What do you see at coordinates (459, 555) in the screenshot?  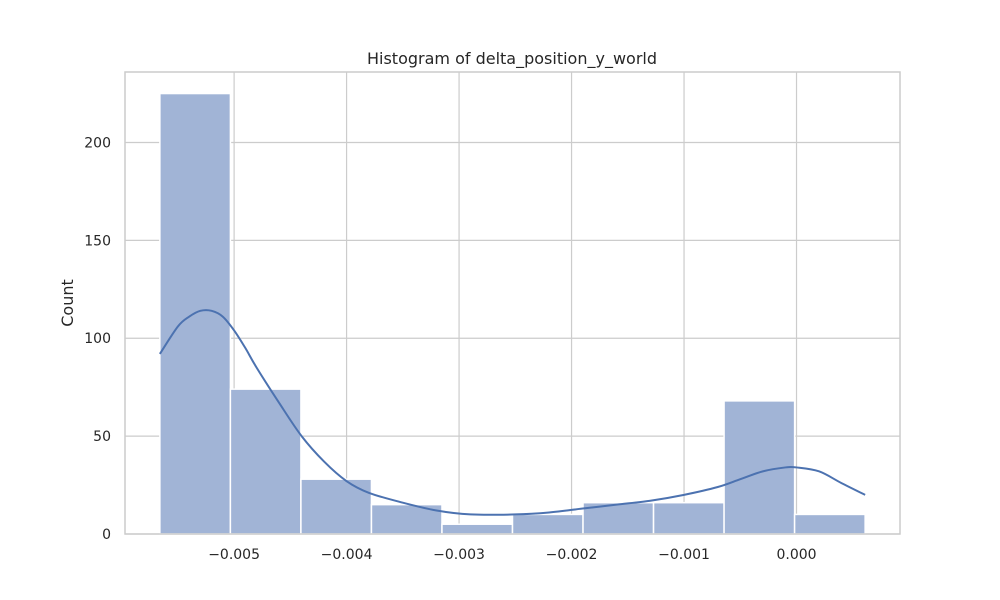 I see `x-tick-label: −0.003` at bounding box center [459, 555].